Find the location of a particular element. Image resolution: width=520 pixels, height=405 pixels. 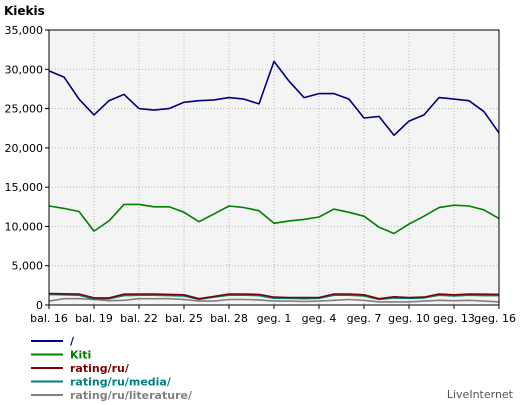

brand-label: LiveInternet is located at coordinates (480, 394).